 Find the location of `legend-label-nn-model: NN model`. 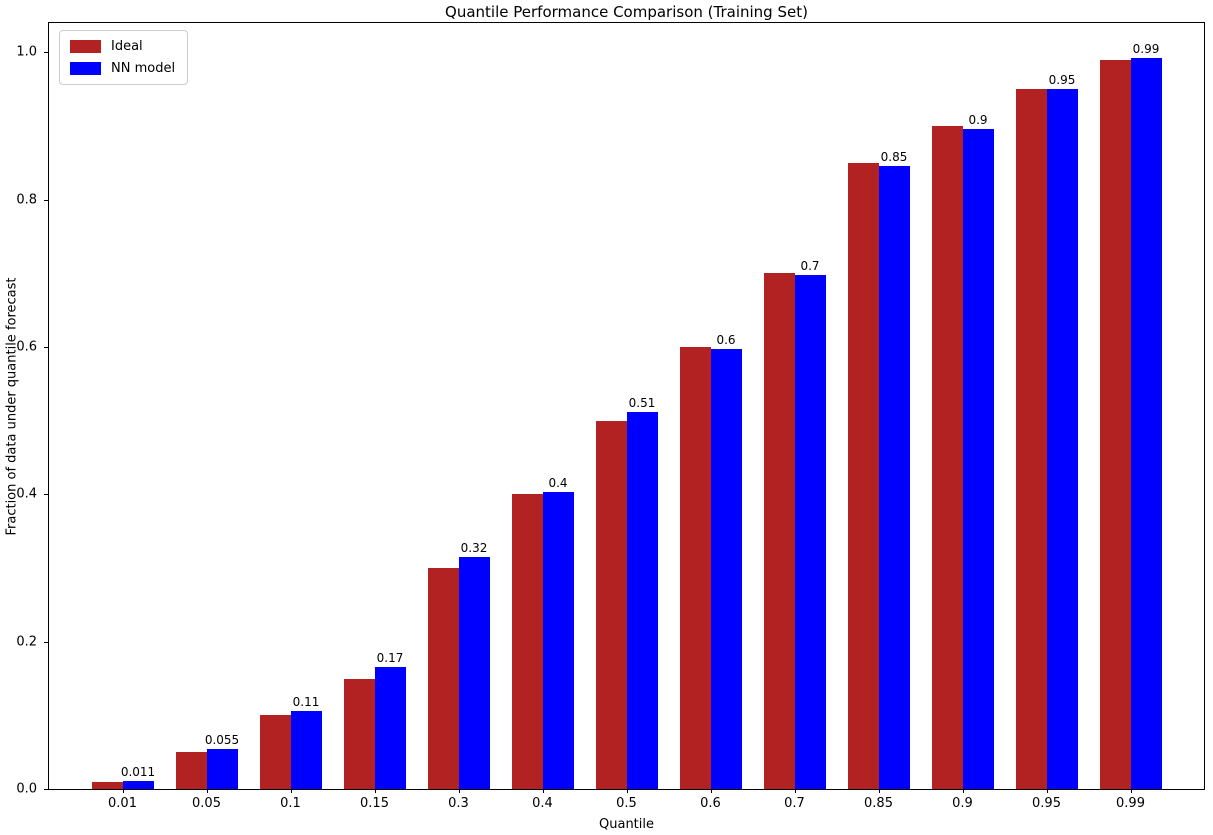

legend-label-nn-model: NN model is located at coordinates (143, 68).